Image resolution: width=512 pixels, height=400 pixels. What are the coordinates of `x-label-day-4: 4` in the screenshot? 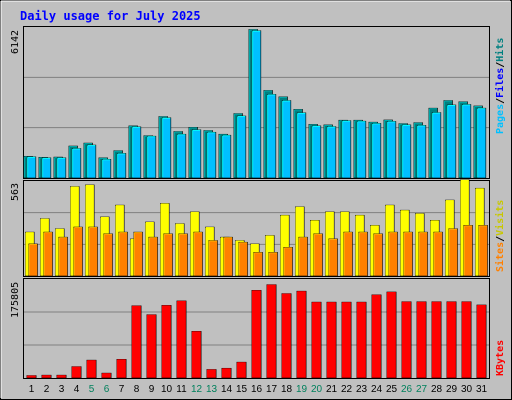 It's located at (77, 389).